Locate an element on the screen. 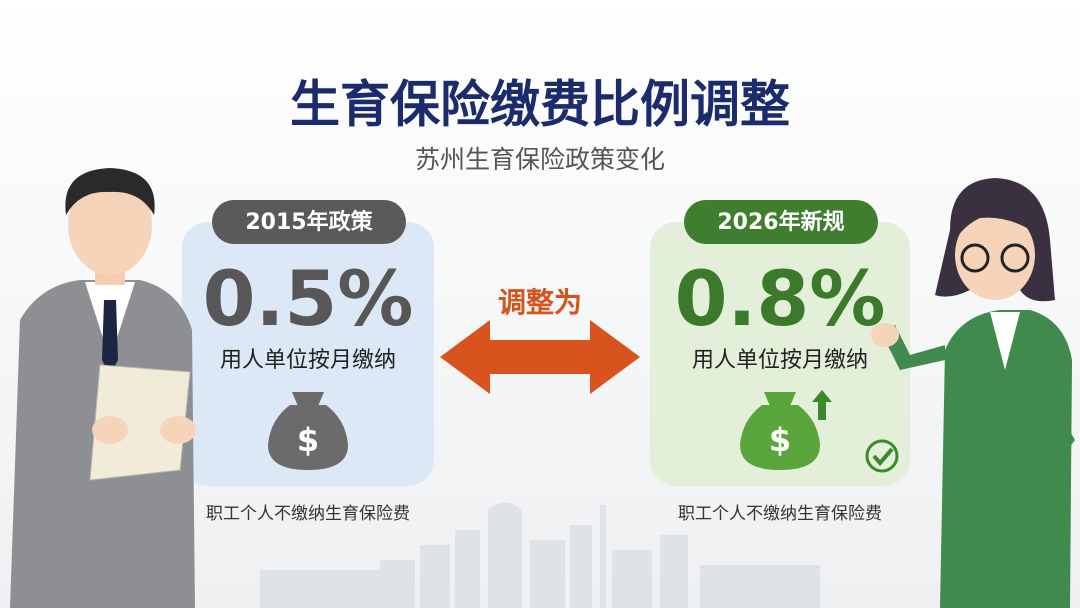 This screenshot has width=1080, height=608. card-right is located at coordinates (780, 354).